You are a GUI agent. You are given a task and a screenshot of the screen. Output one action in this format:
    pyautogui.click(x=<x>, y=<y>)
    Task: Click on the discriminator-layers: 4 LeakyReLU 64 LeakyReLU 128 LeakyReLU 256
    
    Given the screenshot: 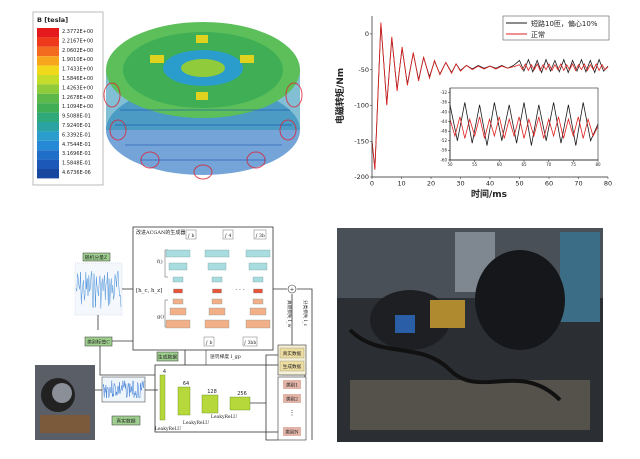 What is the action you would take?
    pyautogui.click(x=203, y=400)
    